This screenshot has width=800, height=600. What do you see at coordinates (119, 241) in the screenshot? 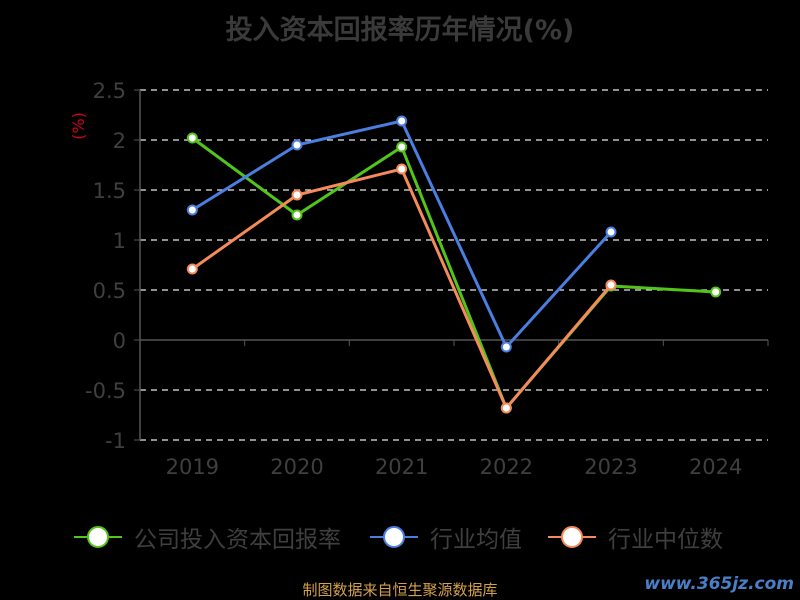
I see `y-tick-label: 1` at bounding box center [119, 241].